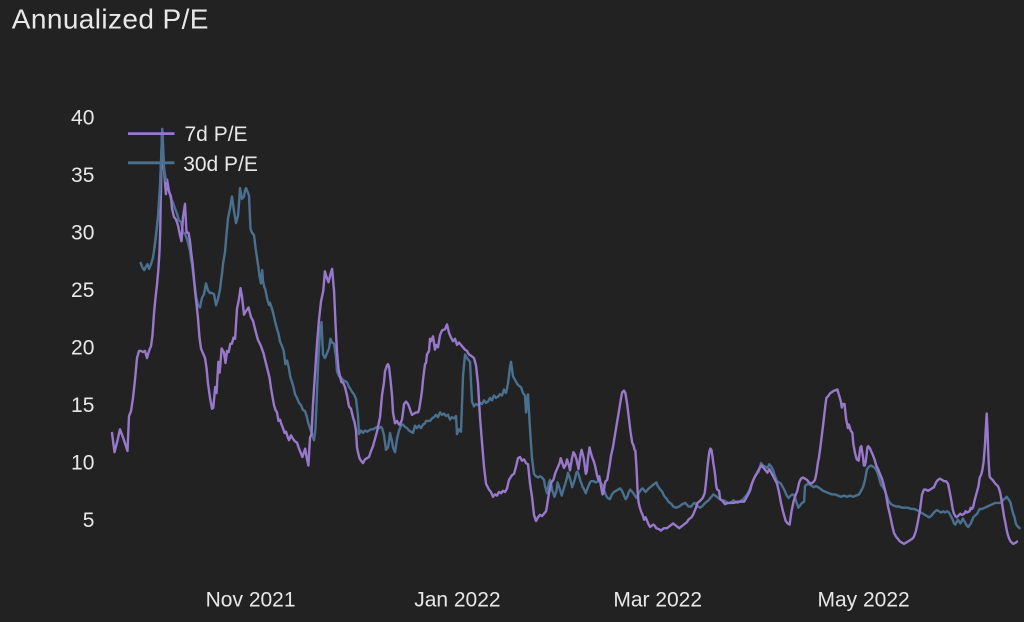 The height and width of the screenshot is (622, 1024). Describe the element at coordinates (251, 600) in the screenshot. I see `svg-text: Nov 2021` at that location.